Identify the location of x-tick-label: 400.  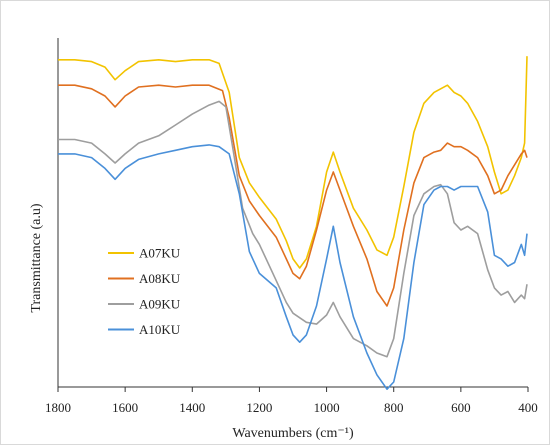
(528, 407).